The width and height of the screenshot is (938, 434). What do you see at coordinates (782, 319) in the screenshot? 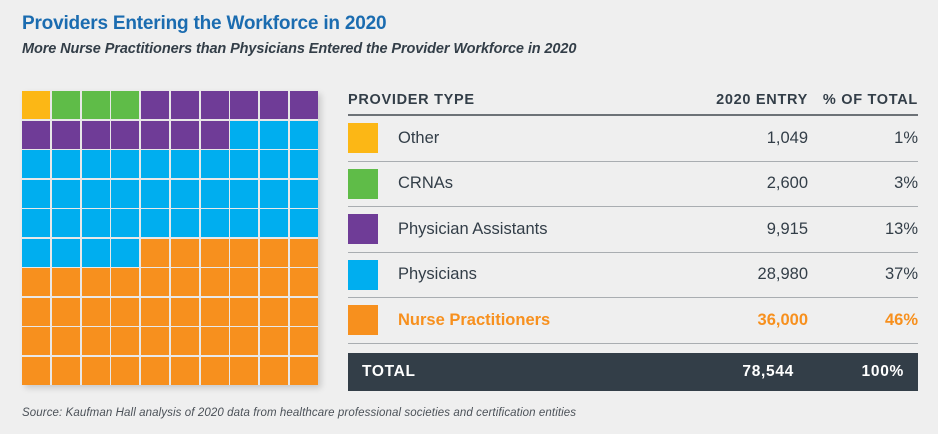
I see `row-entry-value: 36,000` at bounding box center [782, 319].